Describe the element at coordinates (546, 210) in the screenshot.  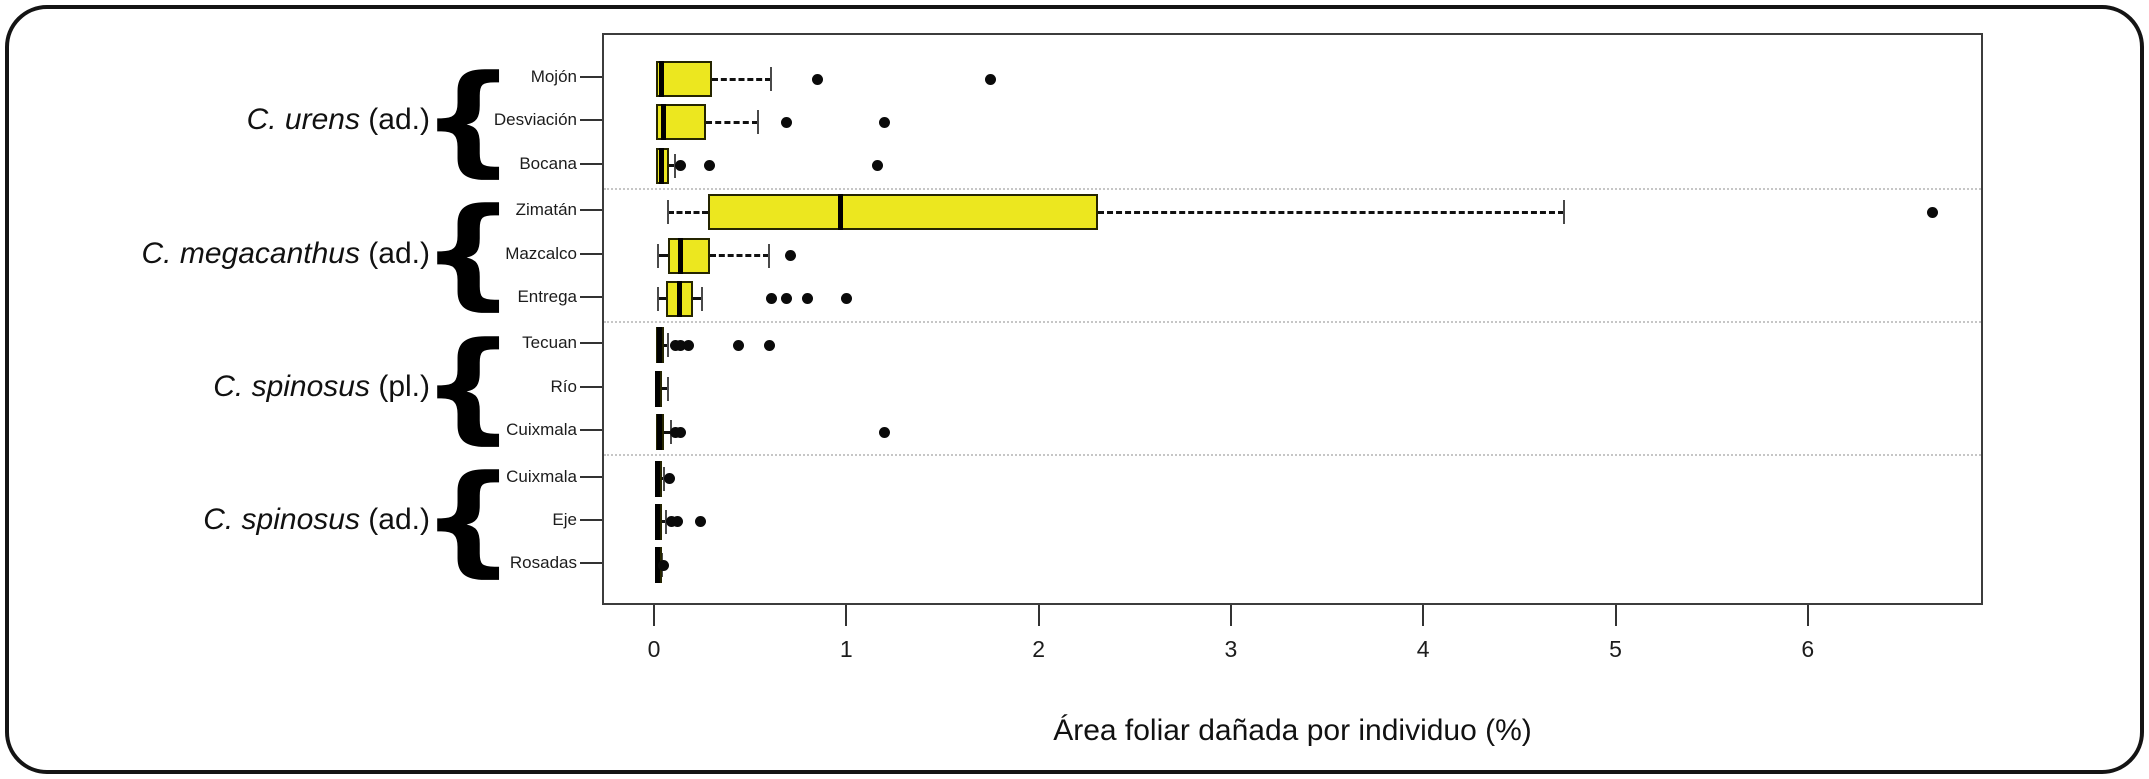
I see `site-label: Zimatán` at that location.